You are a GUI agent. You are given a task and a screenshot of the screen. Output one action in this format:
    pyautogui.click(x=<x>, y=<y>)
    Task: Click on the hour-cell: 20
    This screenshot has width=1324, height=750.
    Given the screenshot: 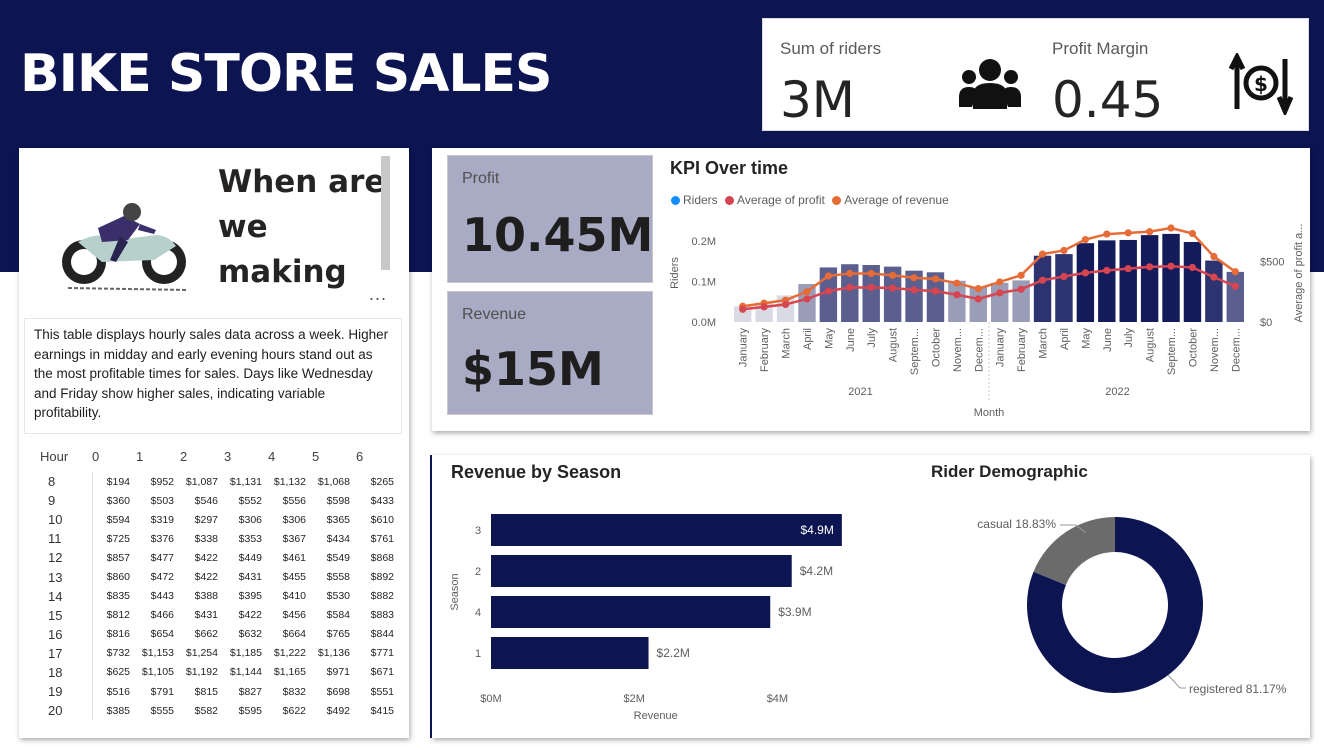 What is the action you would take?
    pyautogui.click(x=66, y=711)
    